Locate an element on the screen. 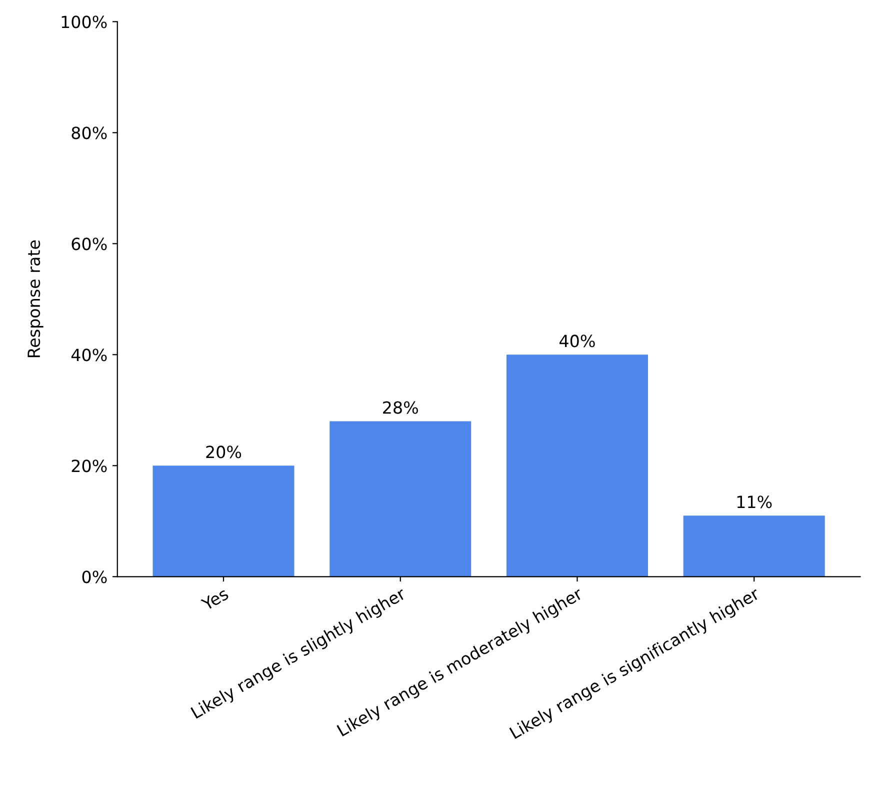 This screenshot has width=876, height=802. y-tick-label: 100% is located at coordinates (84, 22).